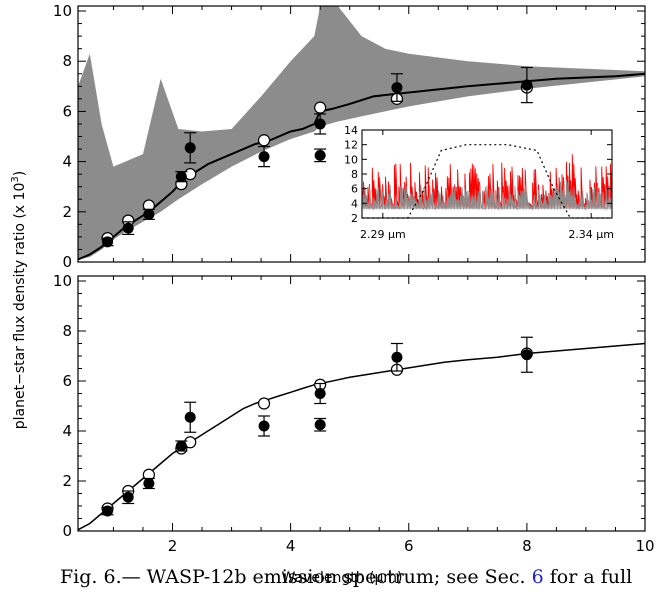 The height and width of the screenshot is (596, 657). I want to click on inset-y-tick-label: 2, so click(354, 218).